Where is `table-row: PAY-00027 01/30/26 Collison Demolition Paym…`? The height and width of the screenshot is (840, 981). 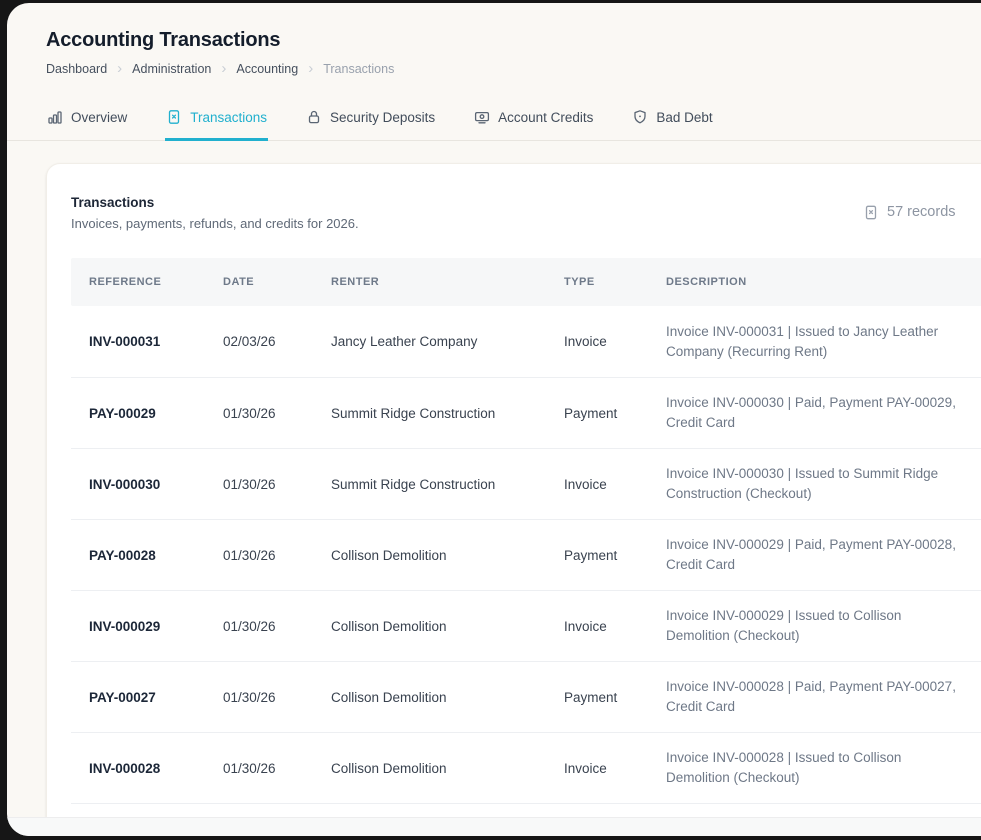 table-row: PAY-00027 01/30/26 Collison Demolition Paym… is located at coordinates (526, 696).